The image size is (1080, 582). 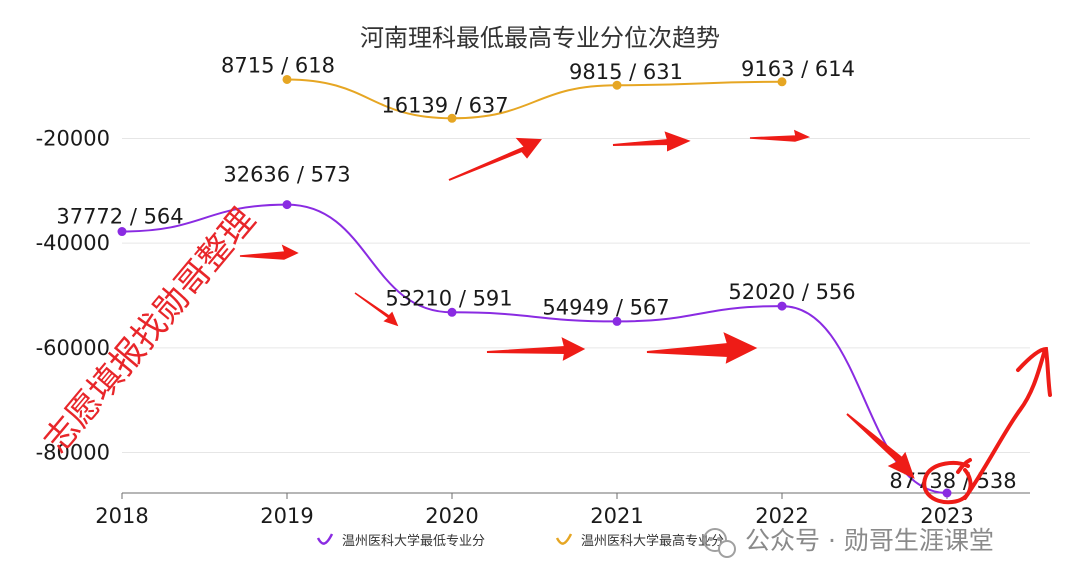 I want to click on y-tick-label: -40000, so click(x=73, y=243).